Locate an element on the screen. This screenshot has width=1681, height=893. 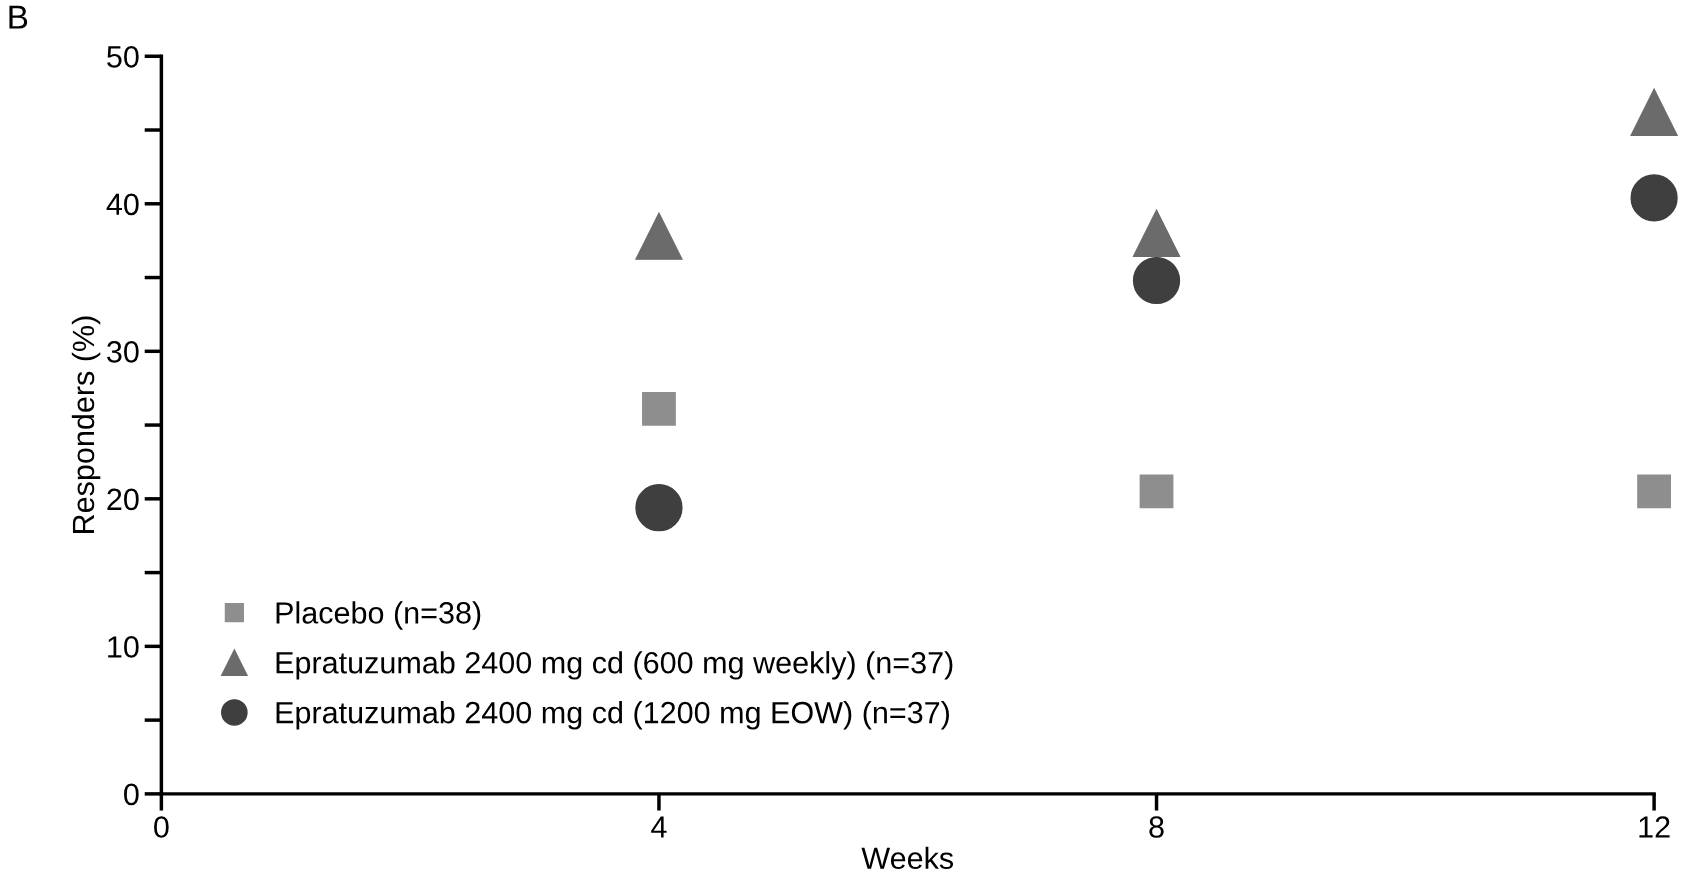
legend-label: Epratuzumab 2400 mg cd (1200 mg EOW) (n=37) is located at coordinates (612, 715).